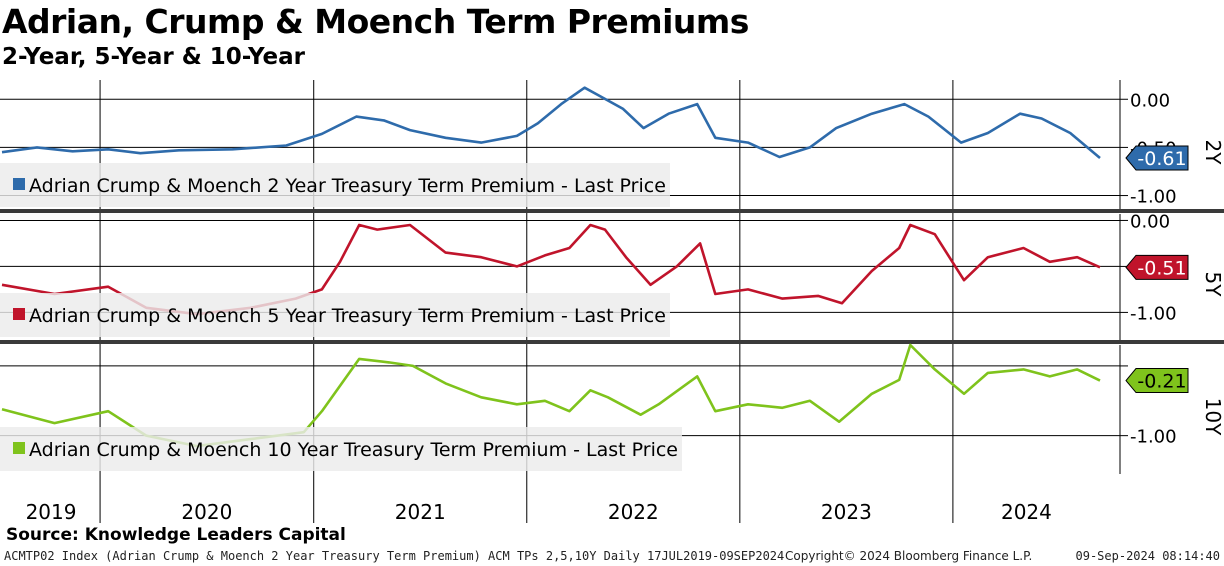  What do you see at coordinates (1212, 153) in the screenshot?
I see `panel-tag-2Y: 2Y` at bounding box center [1212, 153].